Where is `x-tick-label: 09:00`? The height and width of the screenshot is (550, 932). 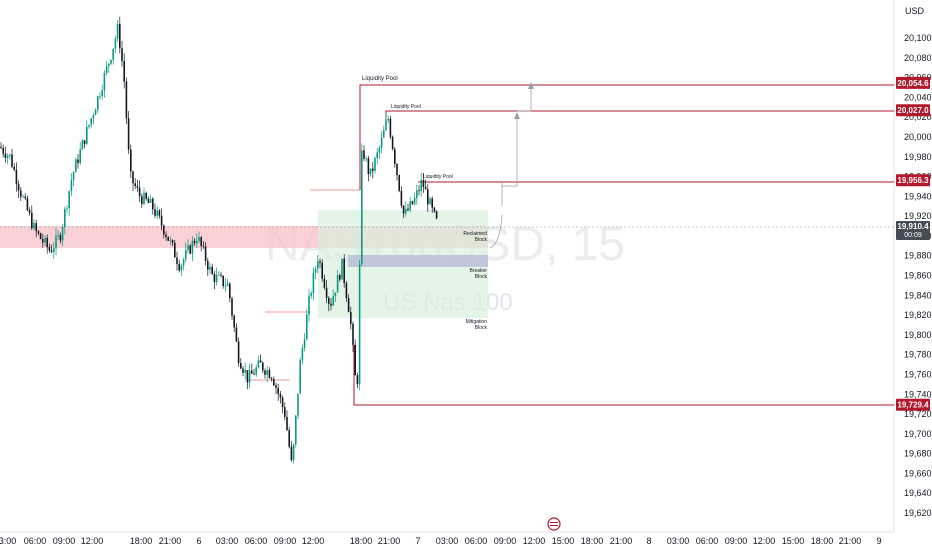
x-tick-label: 09:00 is located at coordinates (505, 541).